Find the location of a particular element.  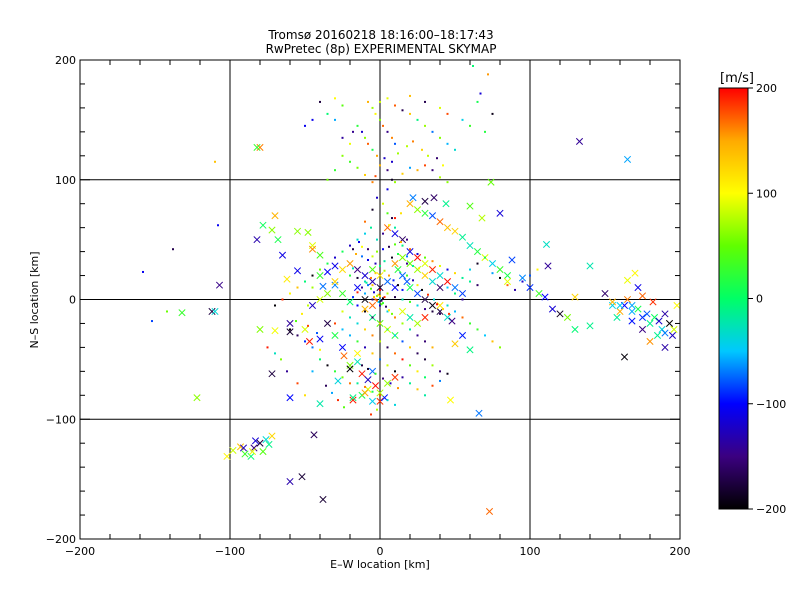

colorbar-tick-label: 100 is located at coordinates (766, 193).